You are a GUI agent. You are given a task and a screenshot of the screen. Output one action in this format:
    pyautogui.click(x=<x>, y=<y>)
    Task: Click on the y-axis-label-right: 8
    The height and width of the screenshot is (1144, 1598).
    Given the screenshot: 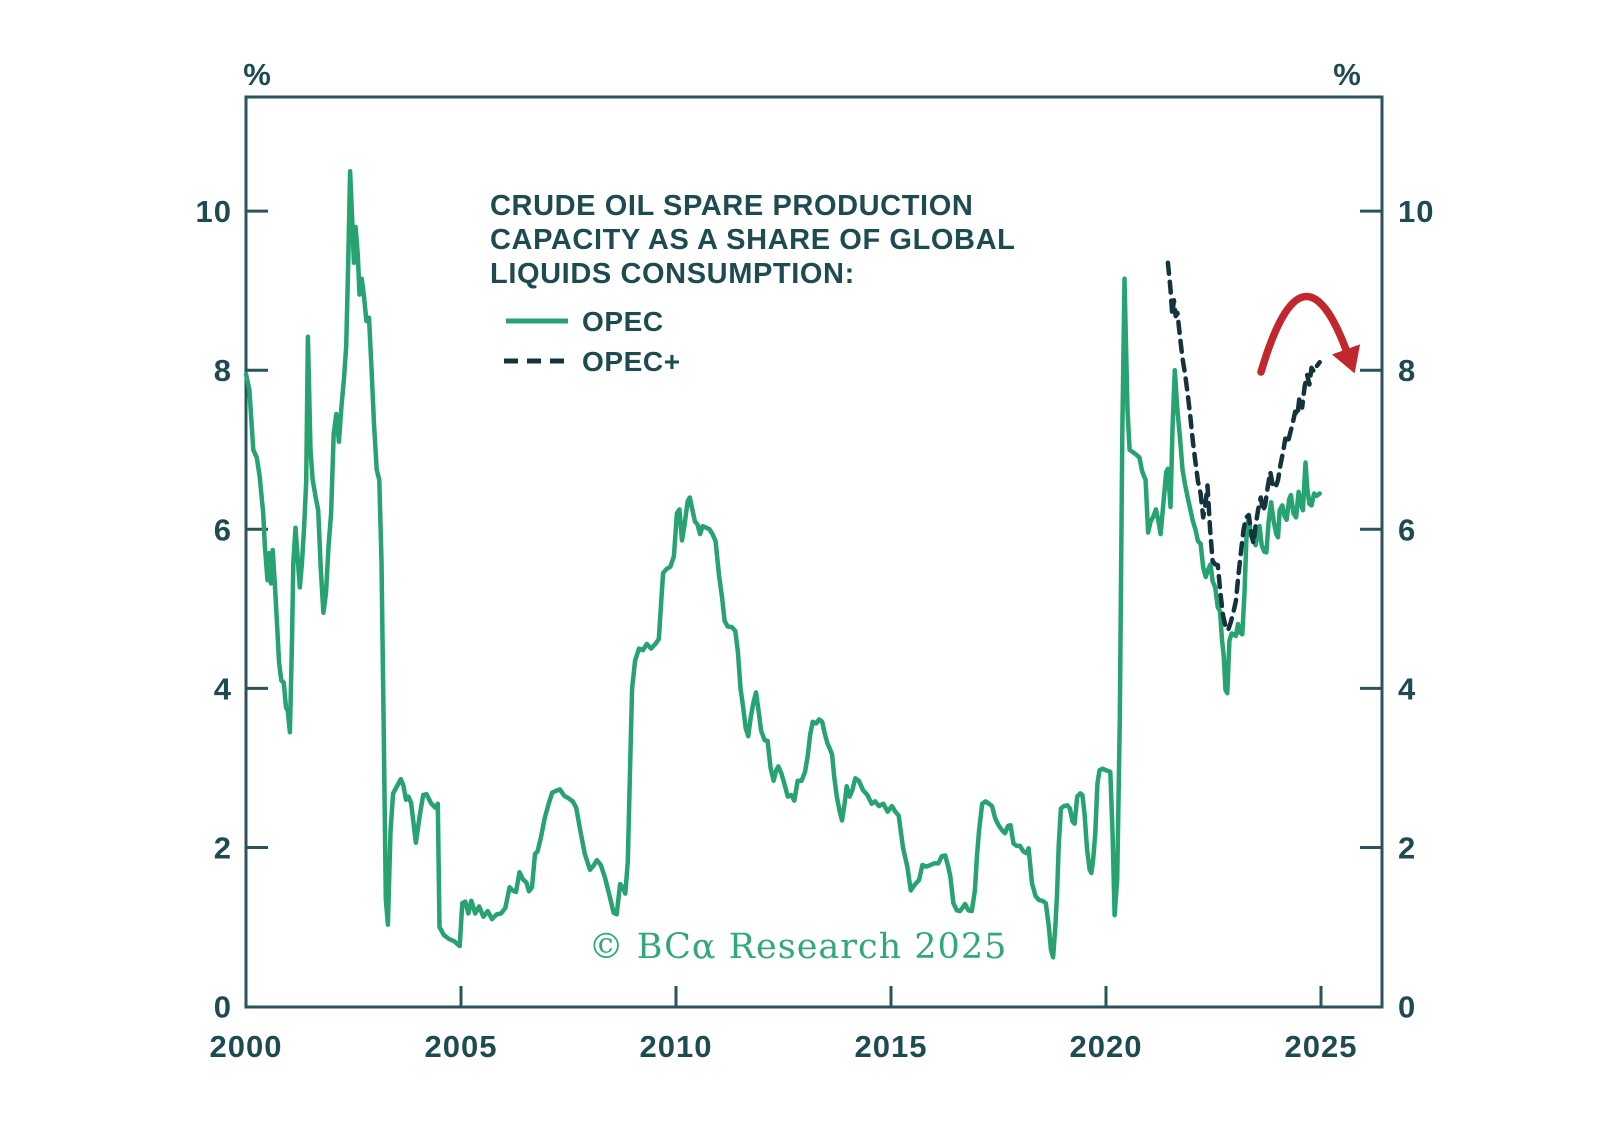 What is the action you would take?
    pyautogui.click(x=1407, y=370)
    